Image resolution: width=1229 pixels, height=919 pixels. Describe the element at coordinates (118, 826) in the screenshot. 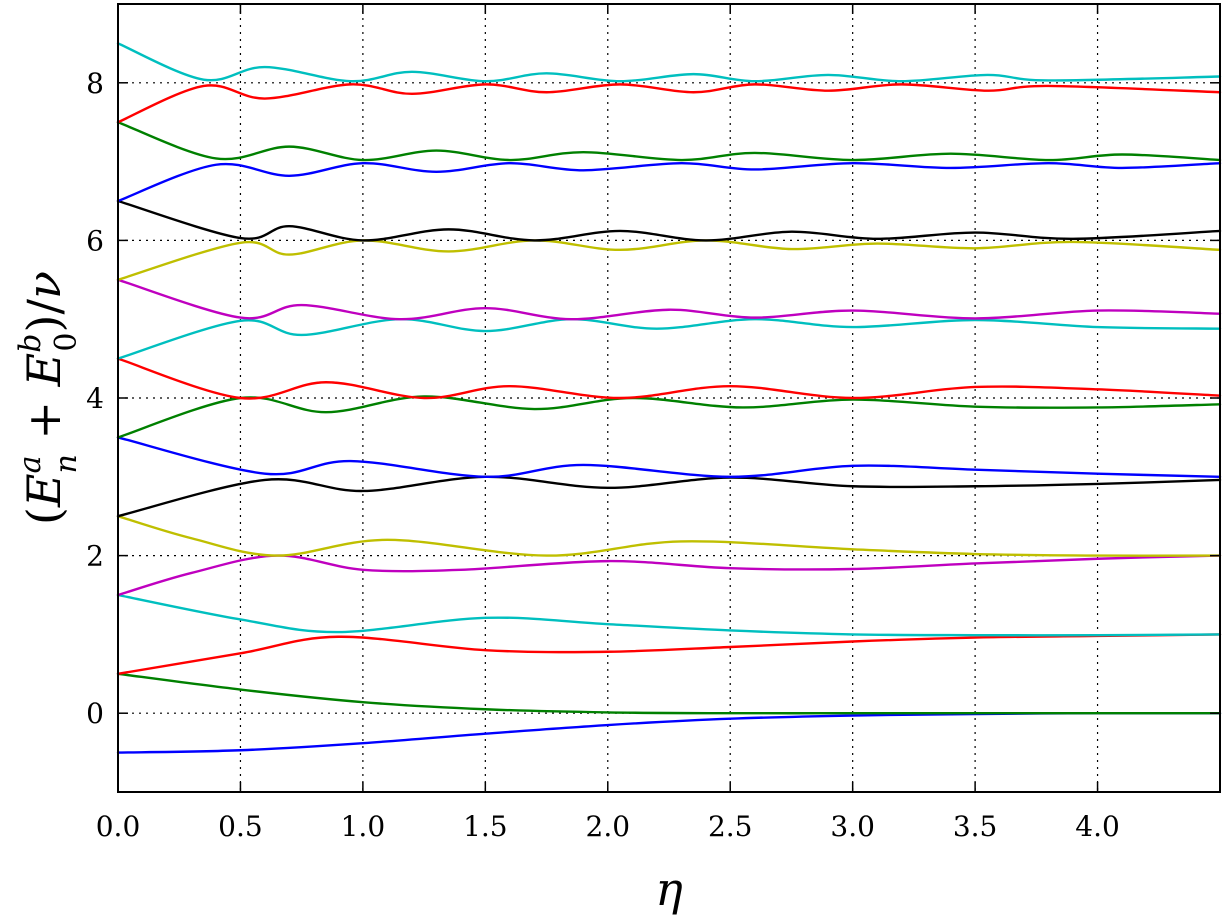

I see `x-tick-label: 0.0` at that location.